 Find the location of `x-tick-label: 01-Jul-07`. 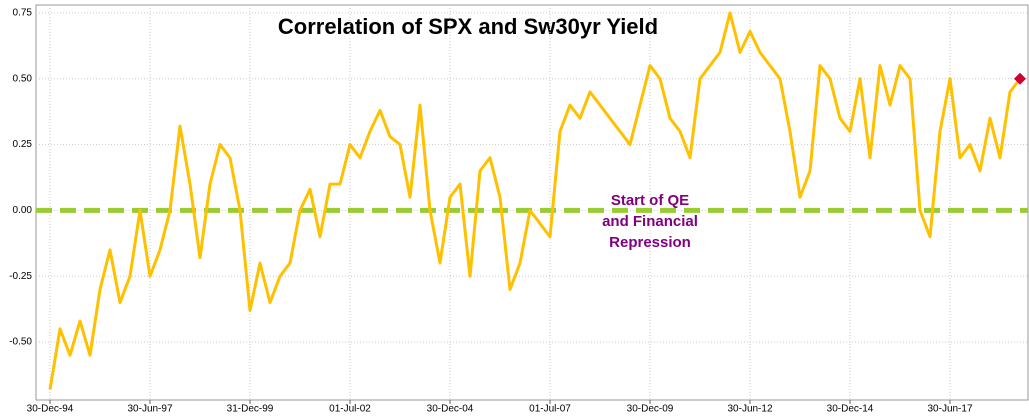

x-tick-label: 01-Jul-07 is located at coordinates (550, 409).